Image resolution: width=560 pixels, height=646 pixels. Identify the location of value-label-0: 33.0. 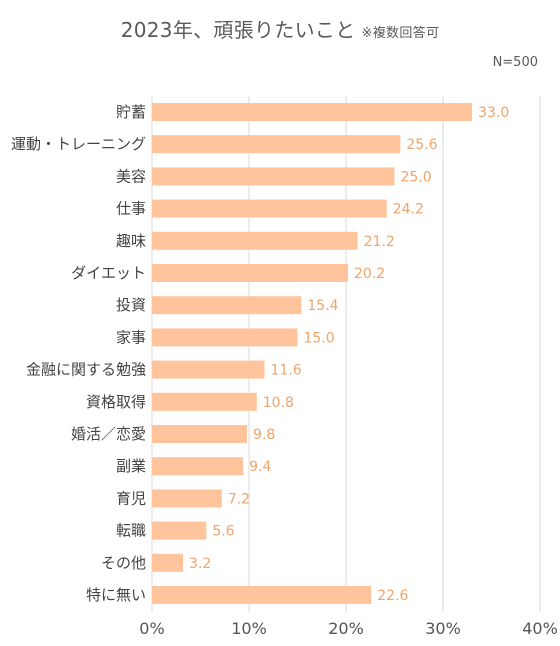
(493, 113).